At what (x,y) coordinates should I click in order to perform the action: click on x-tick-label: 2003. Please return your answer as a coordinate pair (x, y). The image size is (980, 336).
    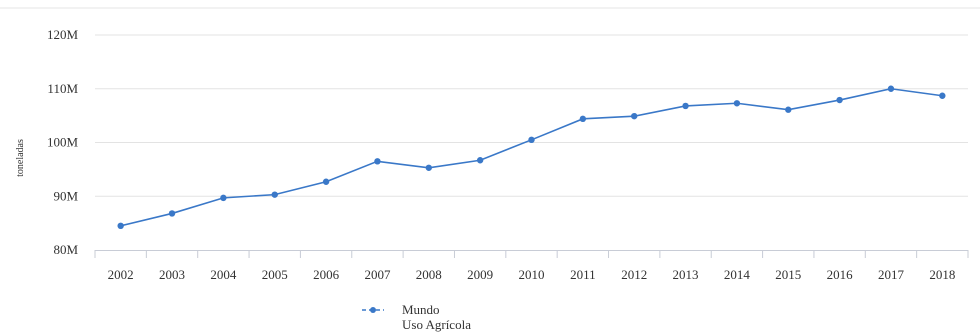
    Looking at the image, I should click on (172, 274).